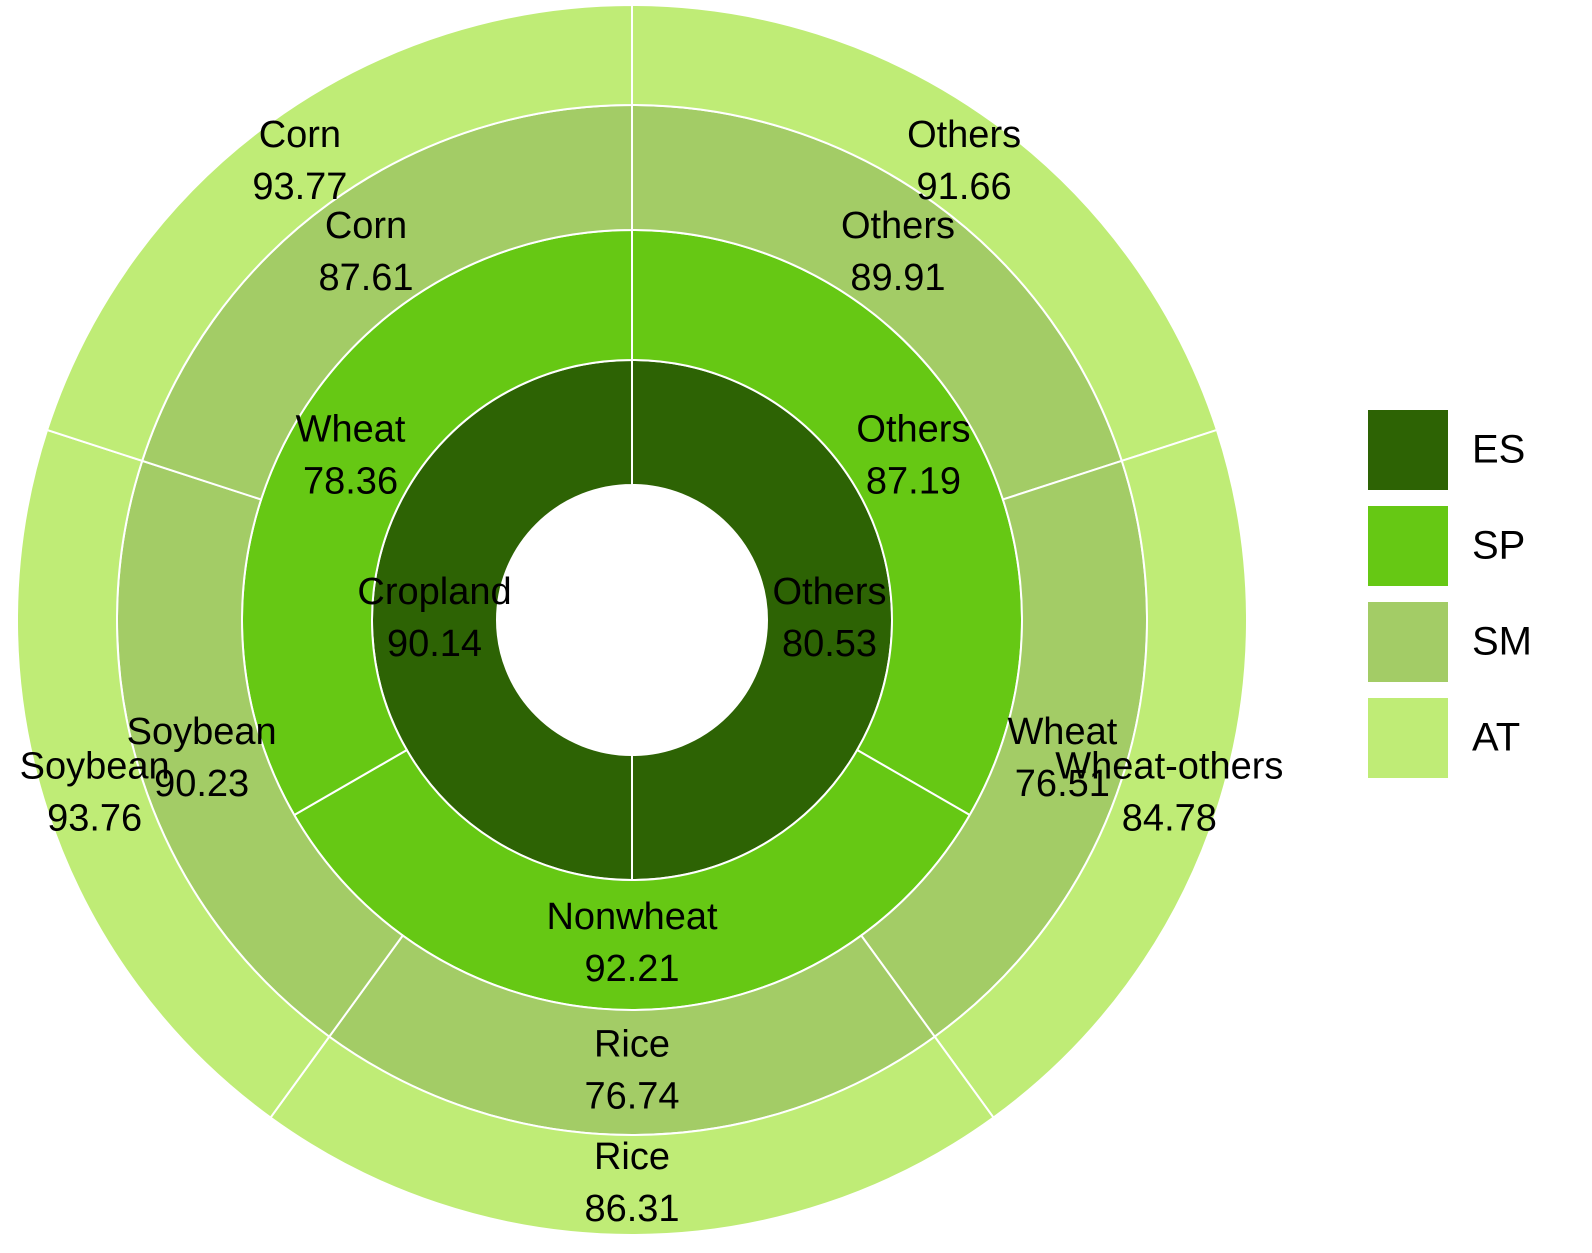 The image size is (1592, 1253). What do you see at coordinates (94, 819) in the screenshot?
I see `value-label: 93.76` at bounding box center [94, 819].